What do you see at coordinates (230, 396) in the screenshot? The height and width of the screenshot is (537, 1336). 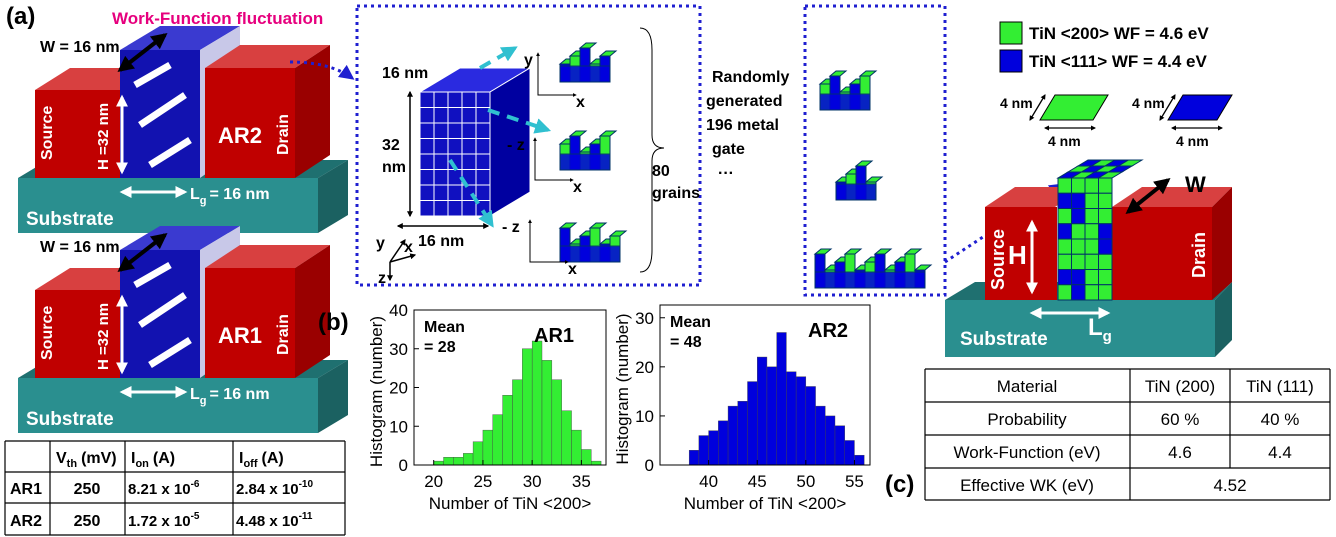 I see `gate-length-label: Lg = 16 nm` at bounding box center [230, 396].